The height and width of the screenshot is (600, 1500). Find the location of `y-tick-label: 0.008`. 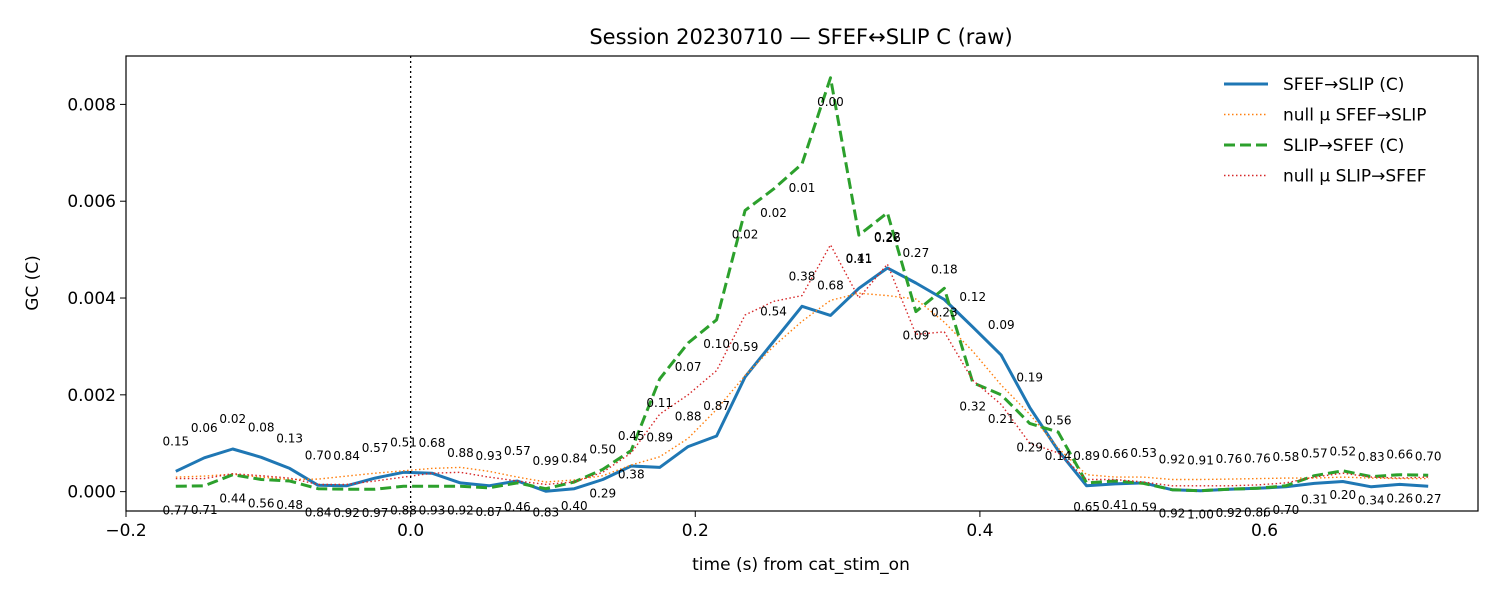

y-tick-label: 0.008 is located at coordinates (91, 105).